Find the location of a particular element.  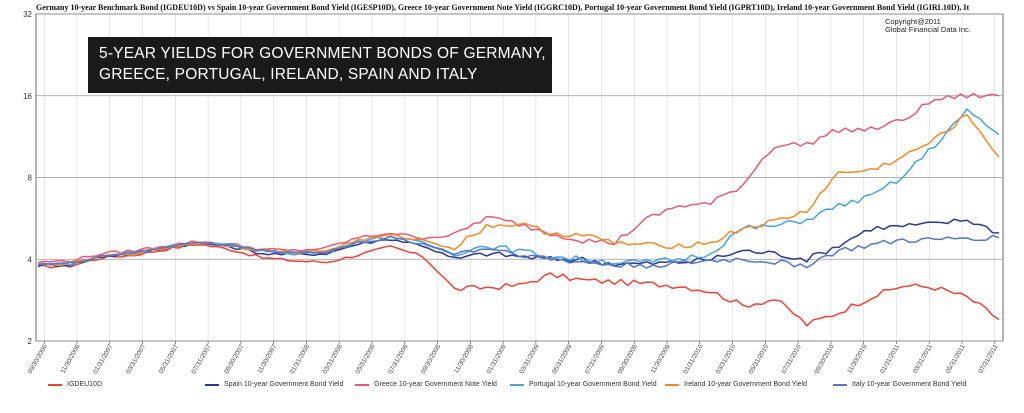

x-tick-label: 01/31/2008 is located at coordinates (300, 359).